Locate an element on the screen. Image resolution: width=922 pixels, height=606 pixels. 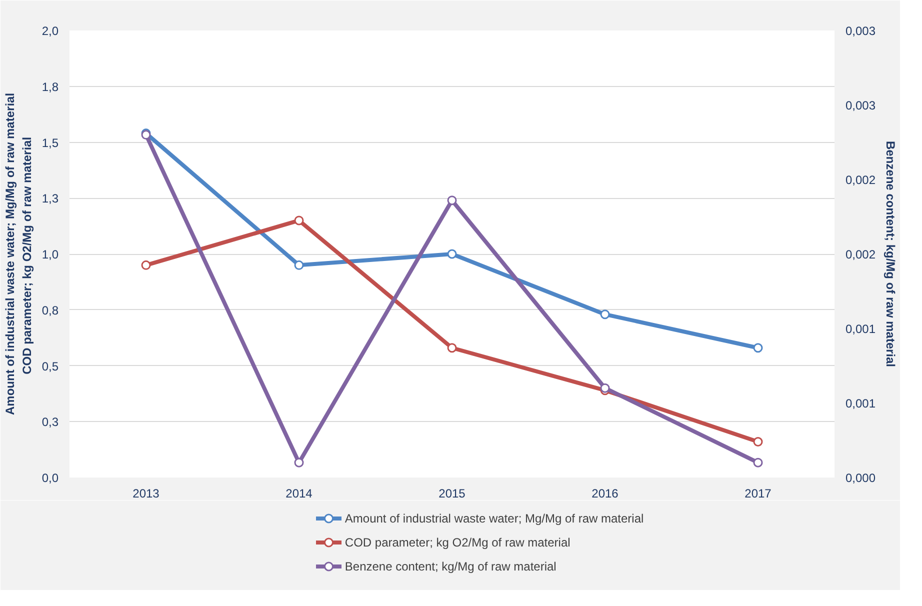
x-tick-label: 2016 is located at coordinates (605, 493).